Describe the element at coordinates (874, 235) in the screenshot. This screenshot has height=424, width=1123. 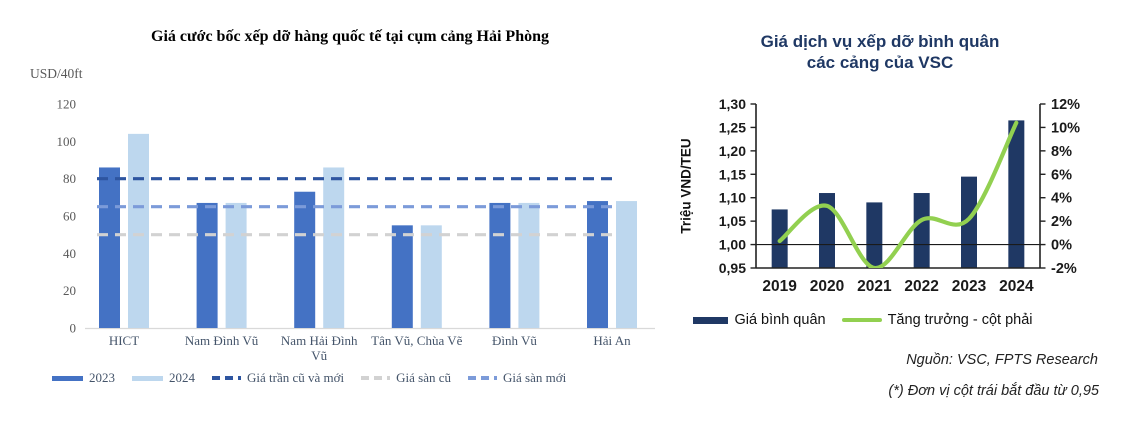
I see `bar-2021` at that location.